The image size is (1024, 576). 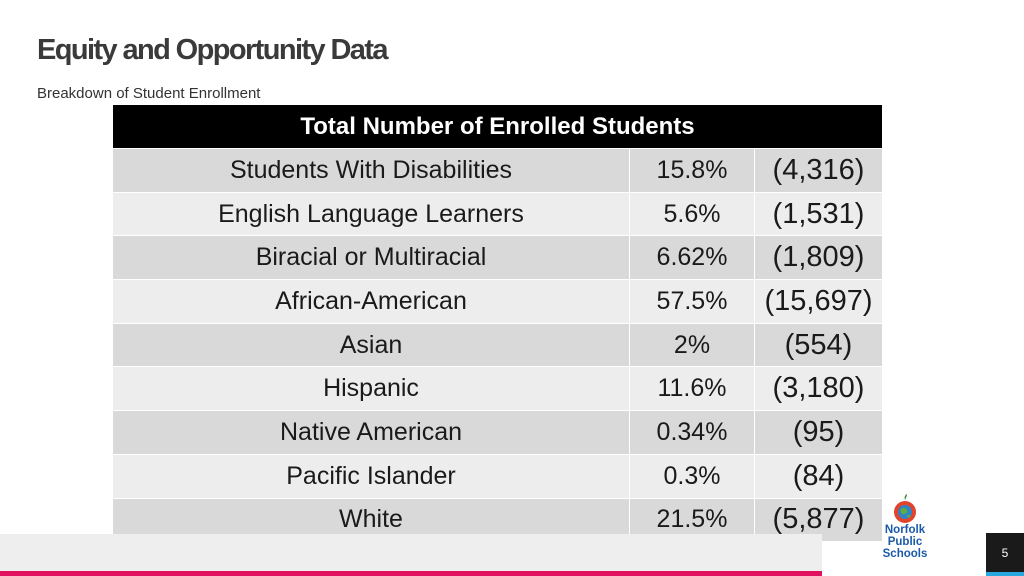 I want to click on table-row: Biracial or Multiracial 6.62% (1,809), so click(x=497, y=257).